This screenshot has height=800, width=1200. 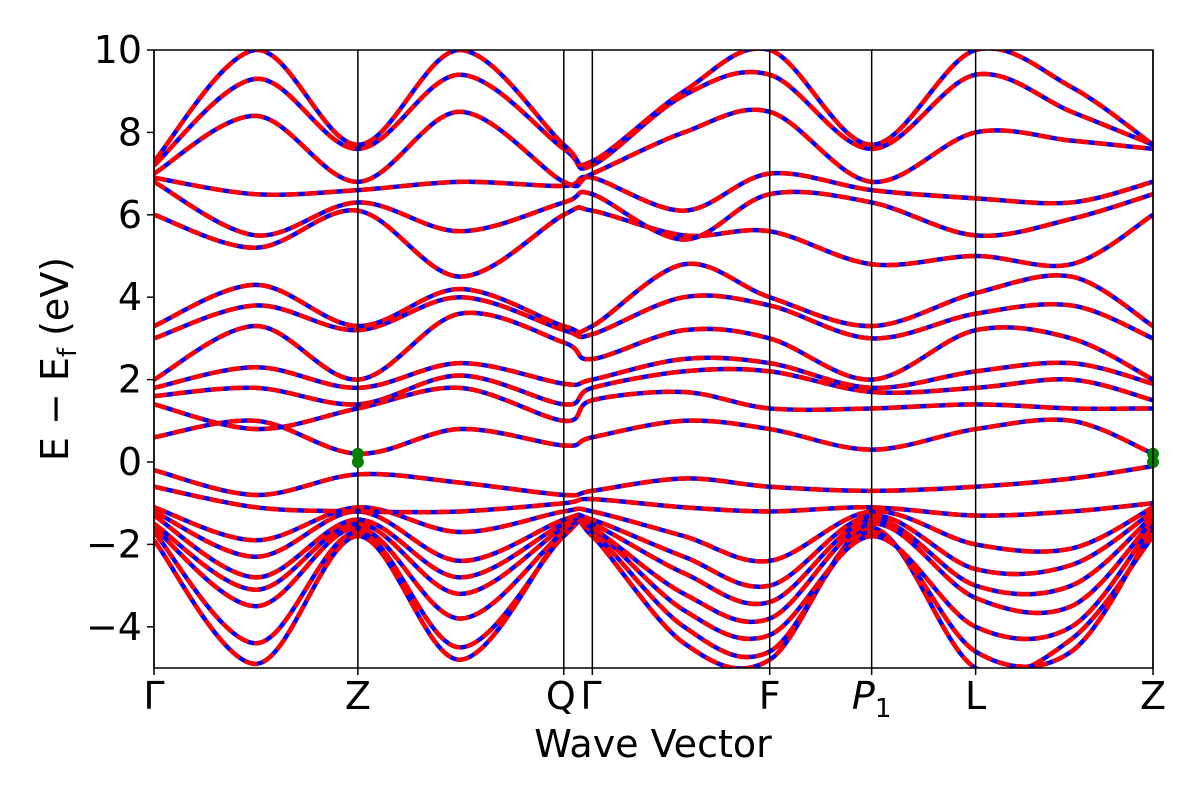 I want to click on y-tick-label-2: 0, so click(x=130, y=462).